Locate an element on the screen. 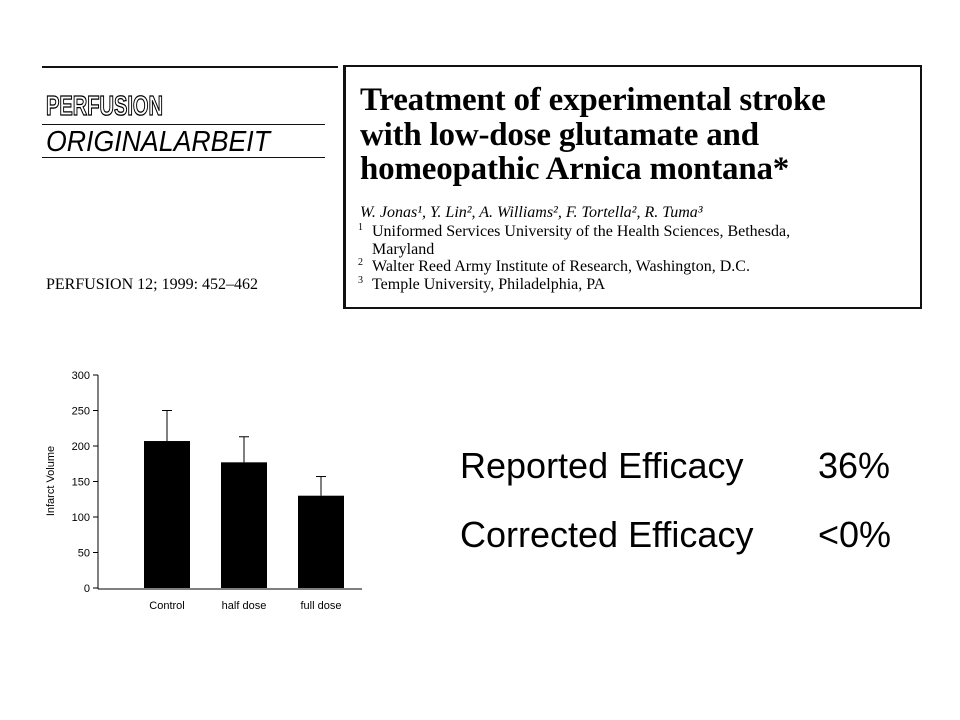 The width and height of the screenshot is (960, 720). y-tick-label-200: 200 is located at coordinates (81, 447).